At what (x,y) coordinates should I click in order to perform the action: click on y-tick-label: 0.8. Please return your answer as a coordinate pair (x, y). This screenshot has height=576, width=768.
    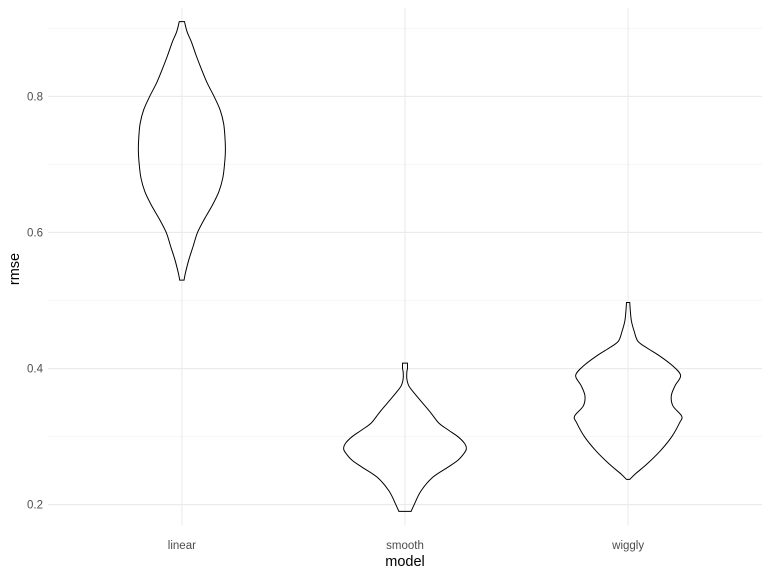
    Looking at the image, I should click on (35, 97).